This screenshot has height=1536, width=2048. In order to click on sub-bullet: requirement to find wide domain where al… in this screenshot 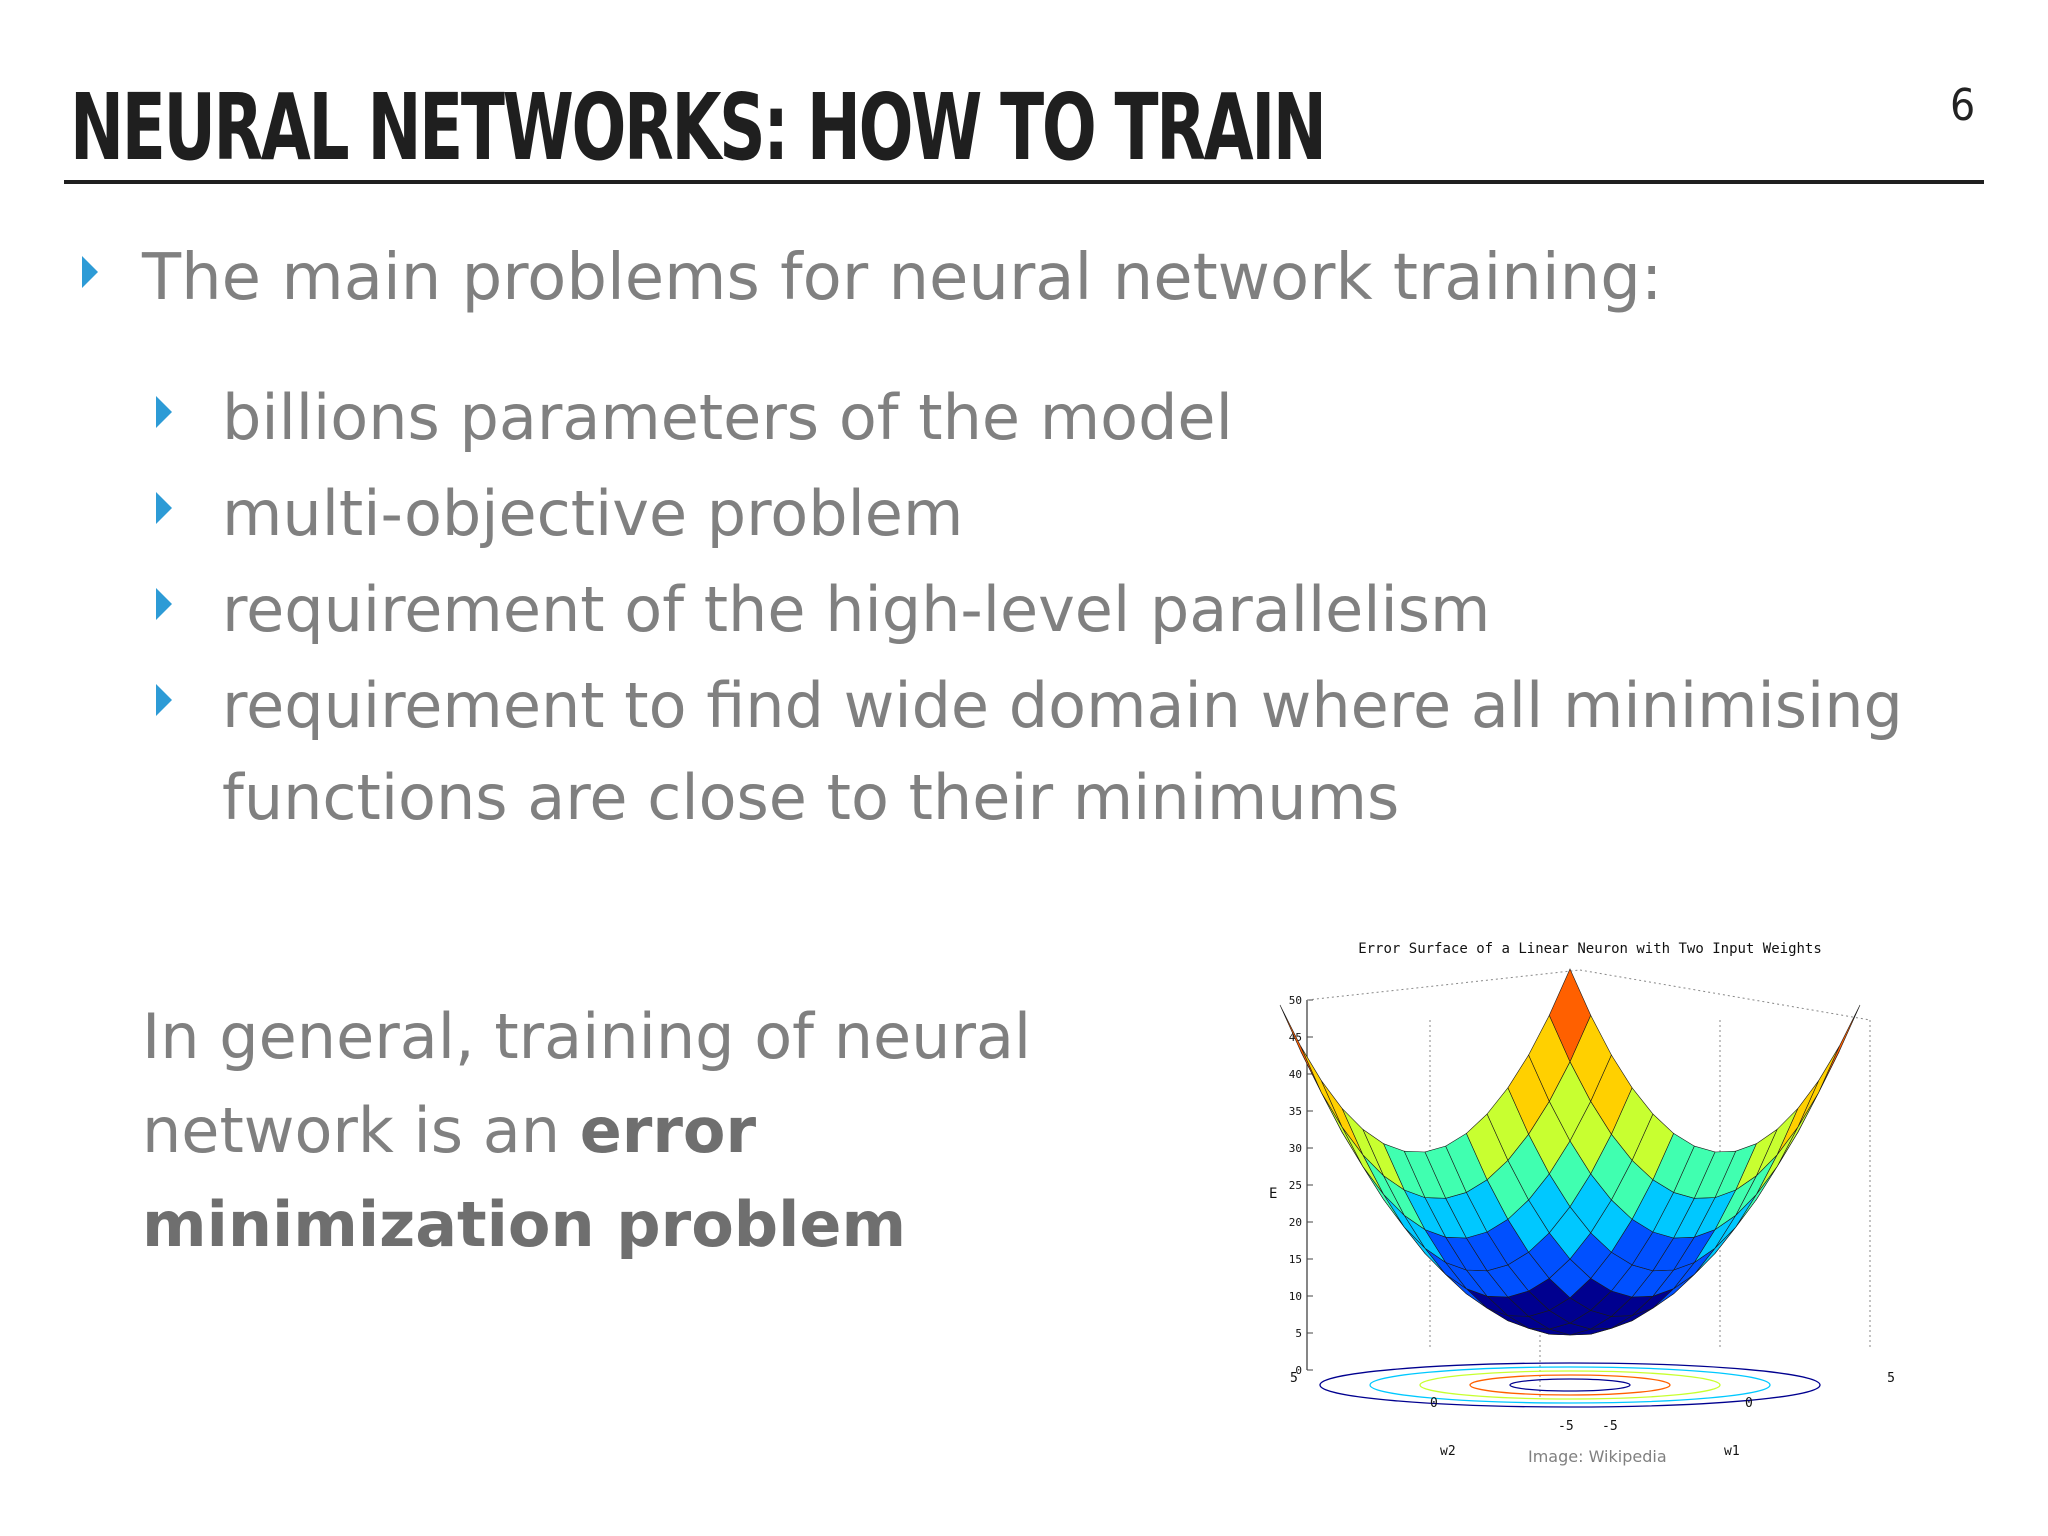, I will do `click(1056, 752)`.